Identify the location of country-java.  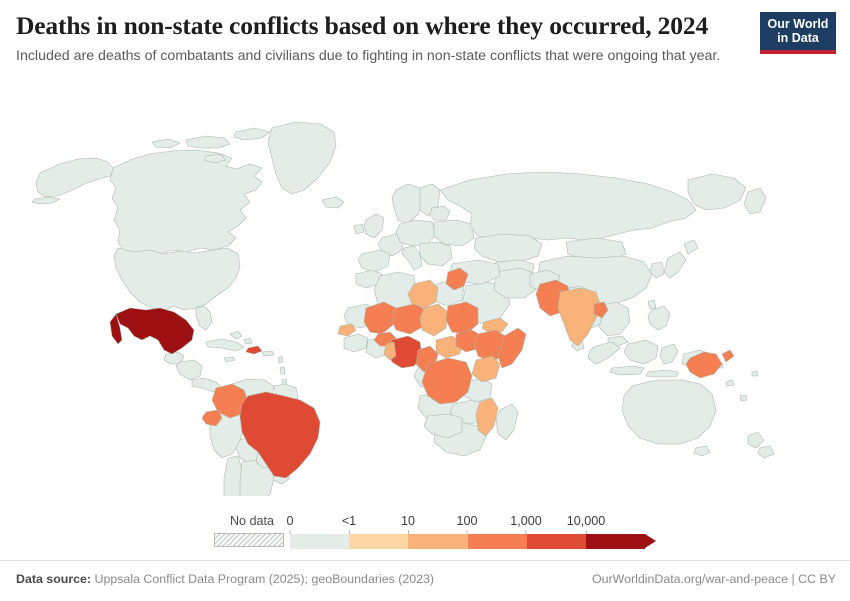
(627, 370).